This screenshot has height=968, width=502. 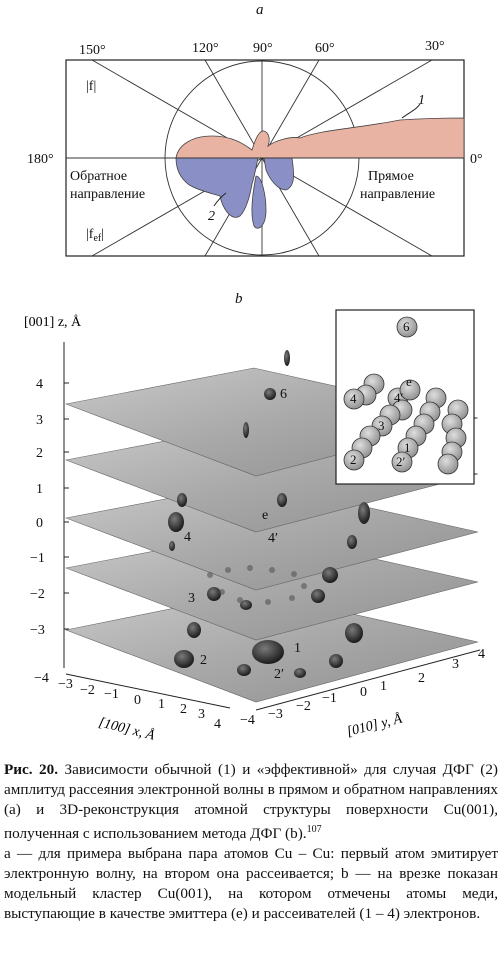 I want to click on z-tick-4: 4, so click(x=39, y=384).